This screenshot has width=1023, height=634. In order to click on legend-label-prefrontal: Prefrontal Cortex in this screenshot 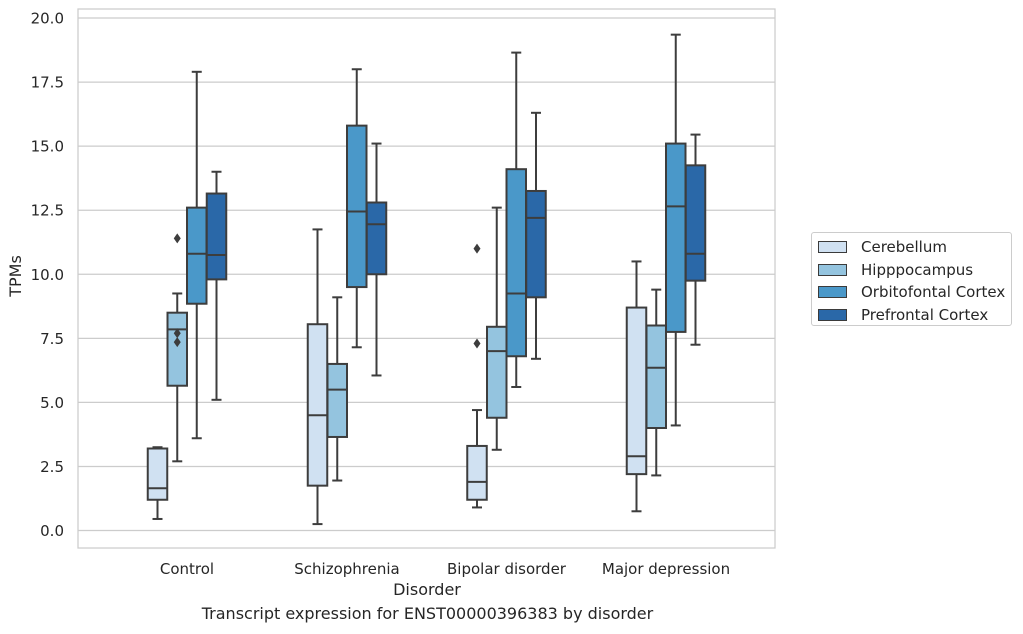, I will do `click(925, 314)`.